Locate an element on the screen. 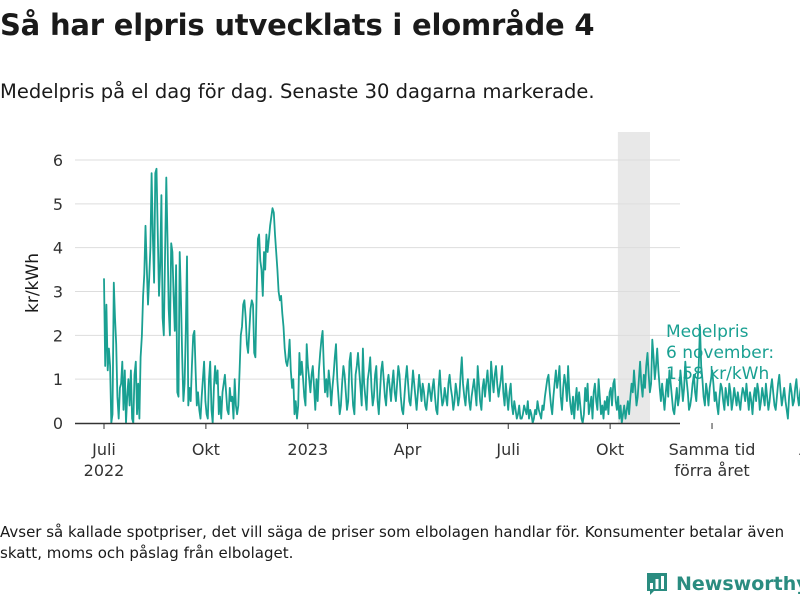  x-tick-label: 2023 is located at coordinates (307, 449).